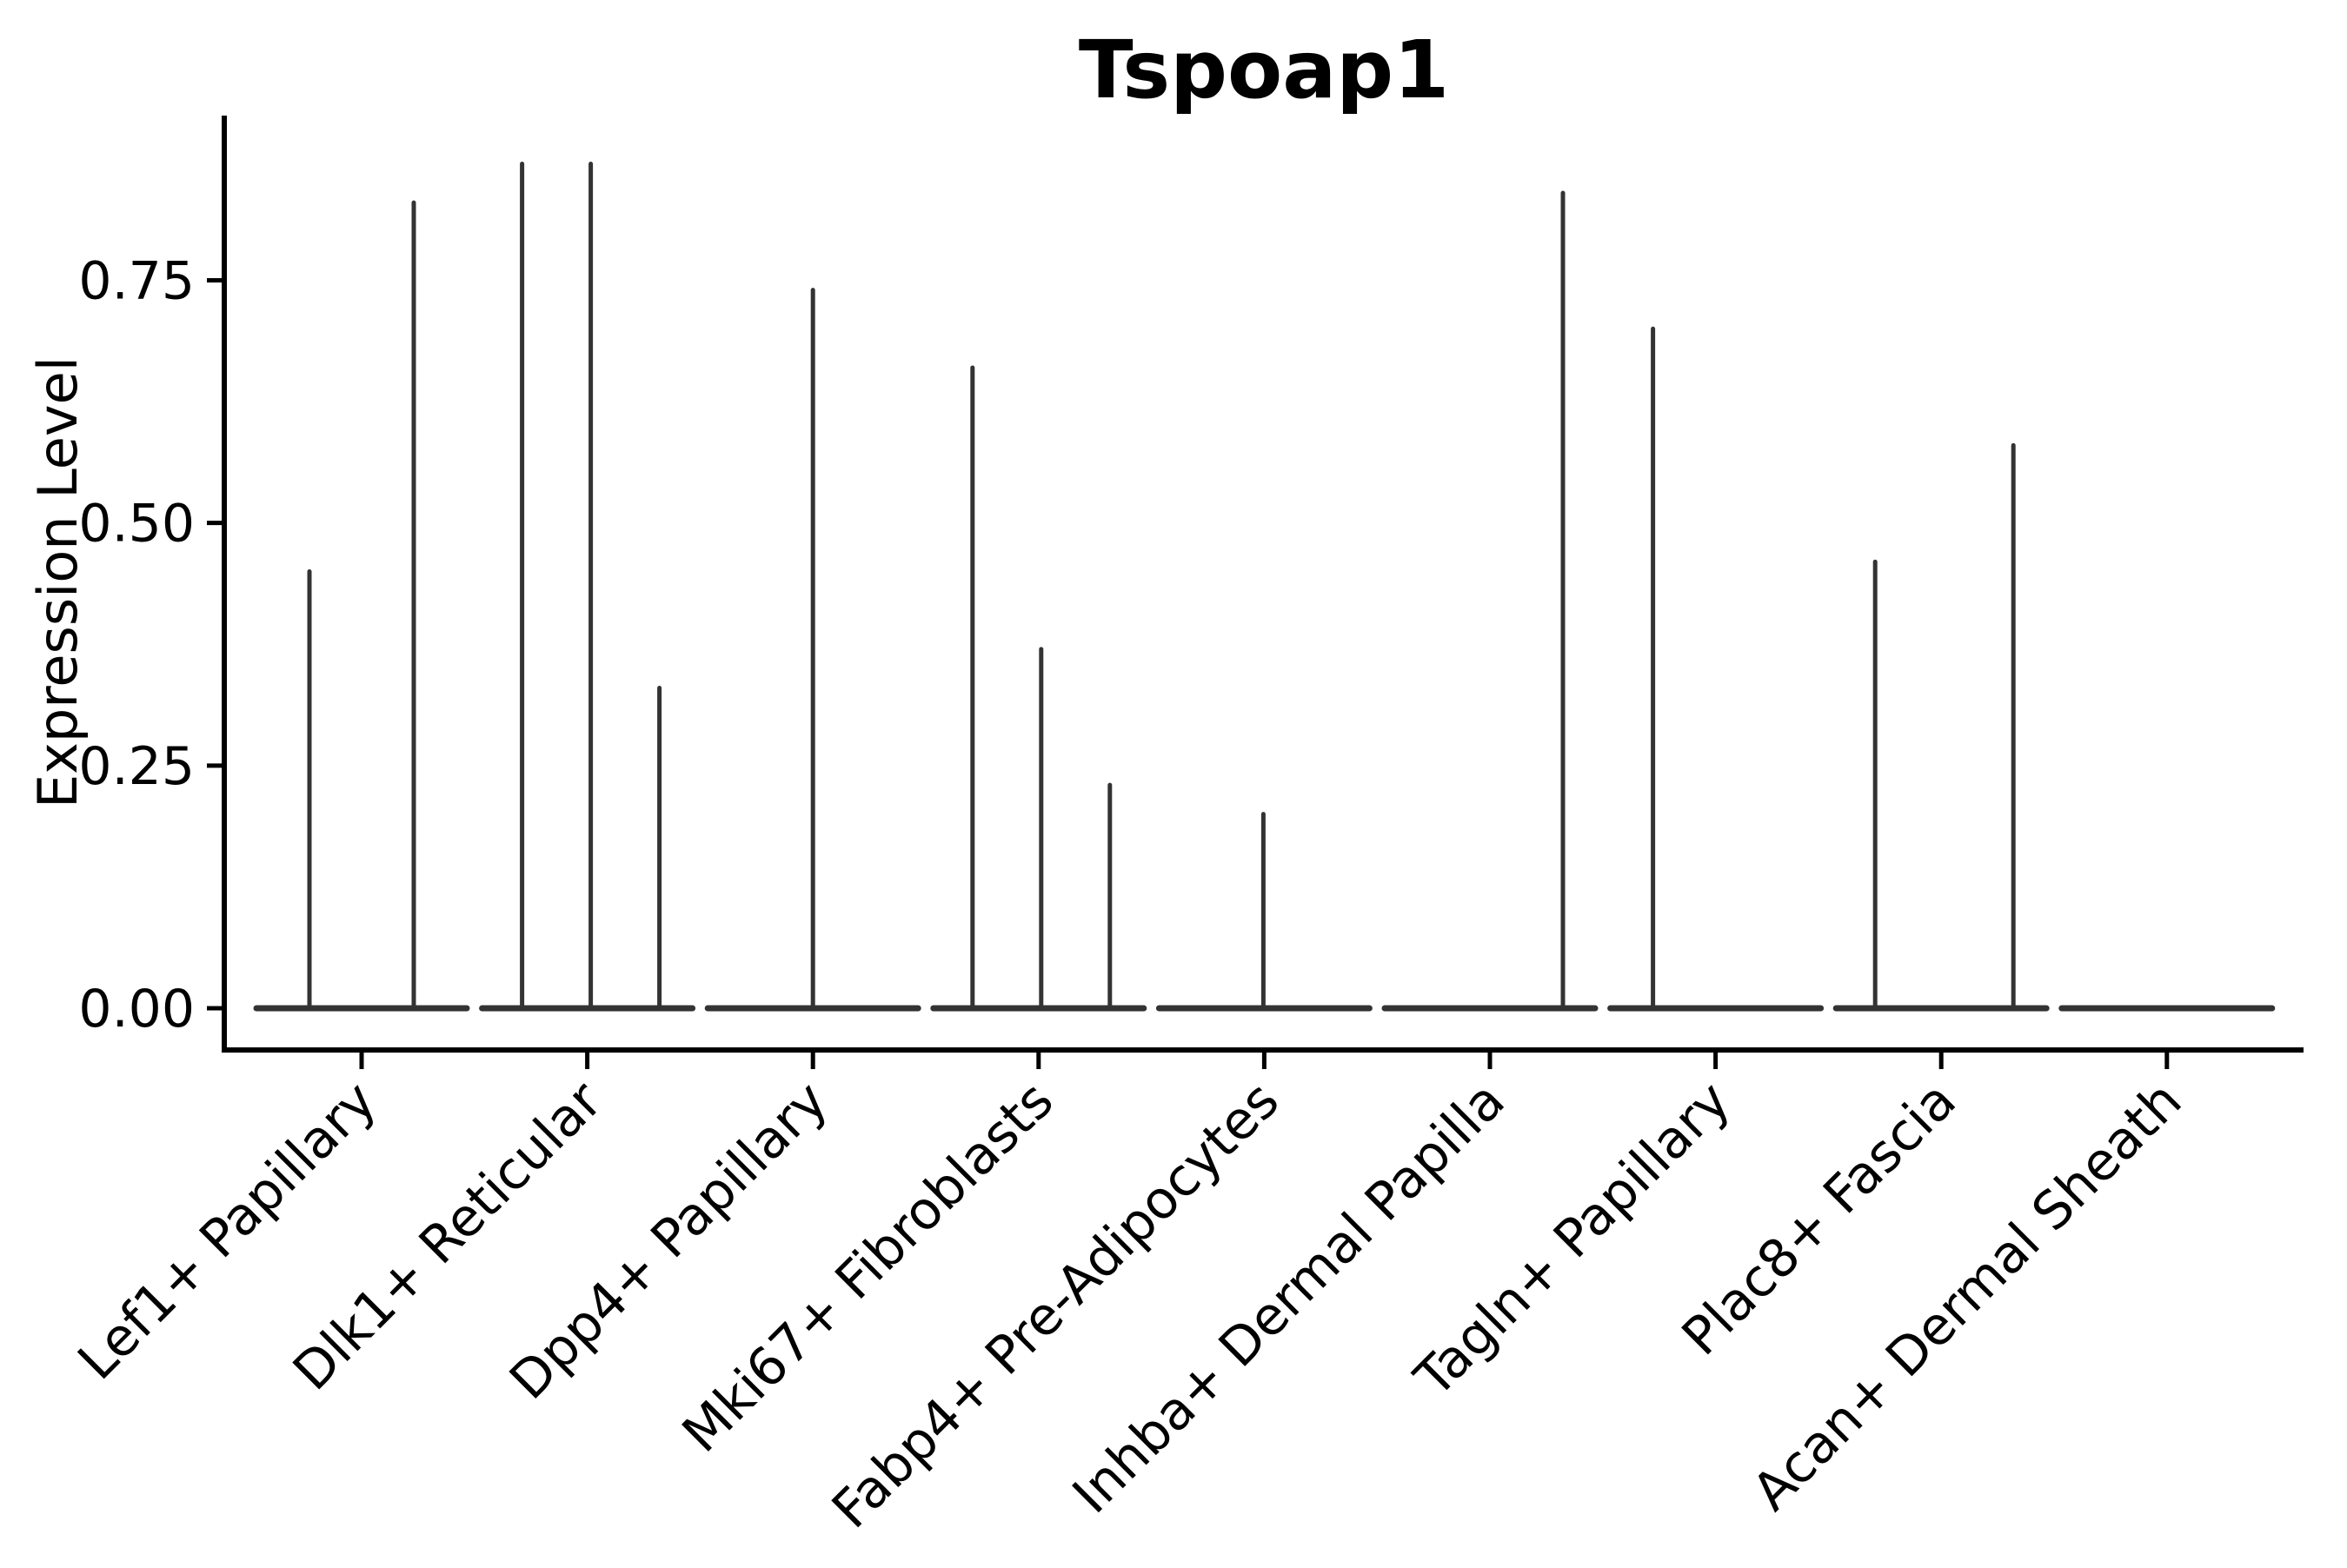  What do you see at coordinates (136, 280) in the screenshot?
I see `y-tick-label: 0.75` at bounding box center [136, 280].